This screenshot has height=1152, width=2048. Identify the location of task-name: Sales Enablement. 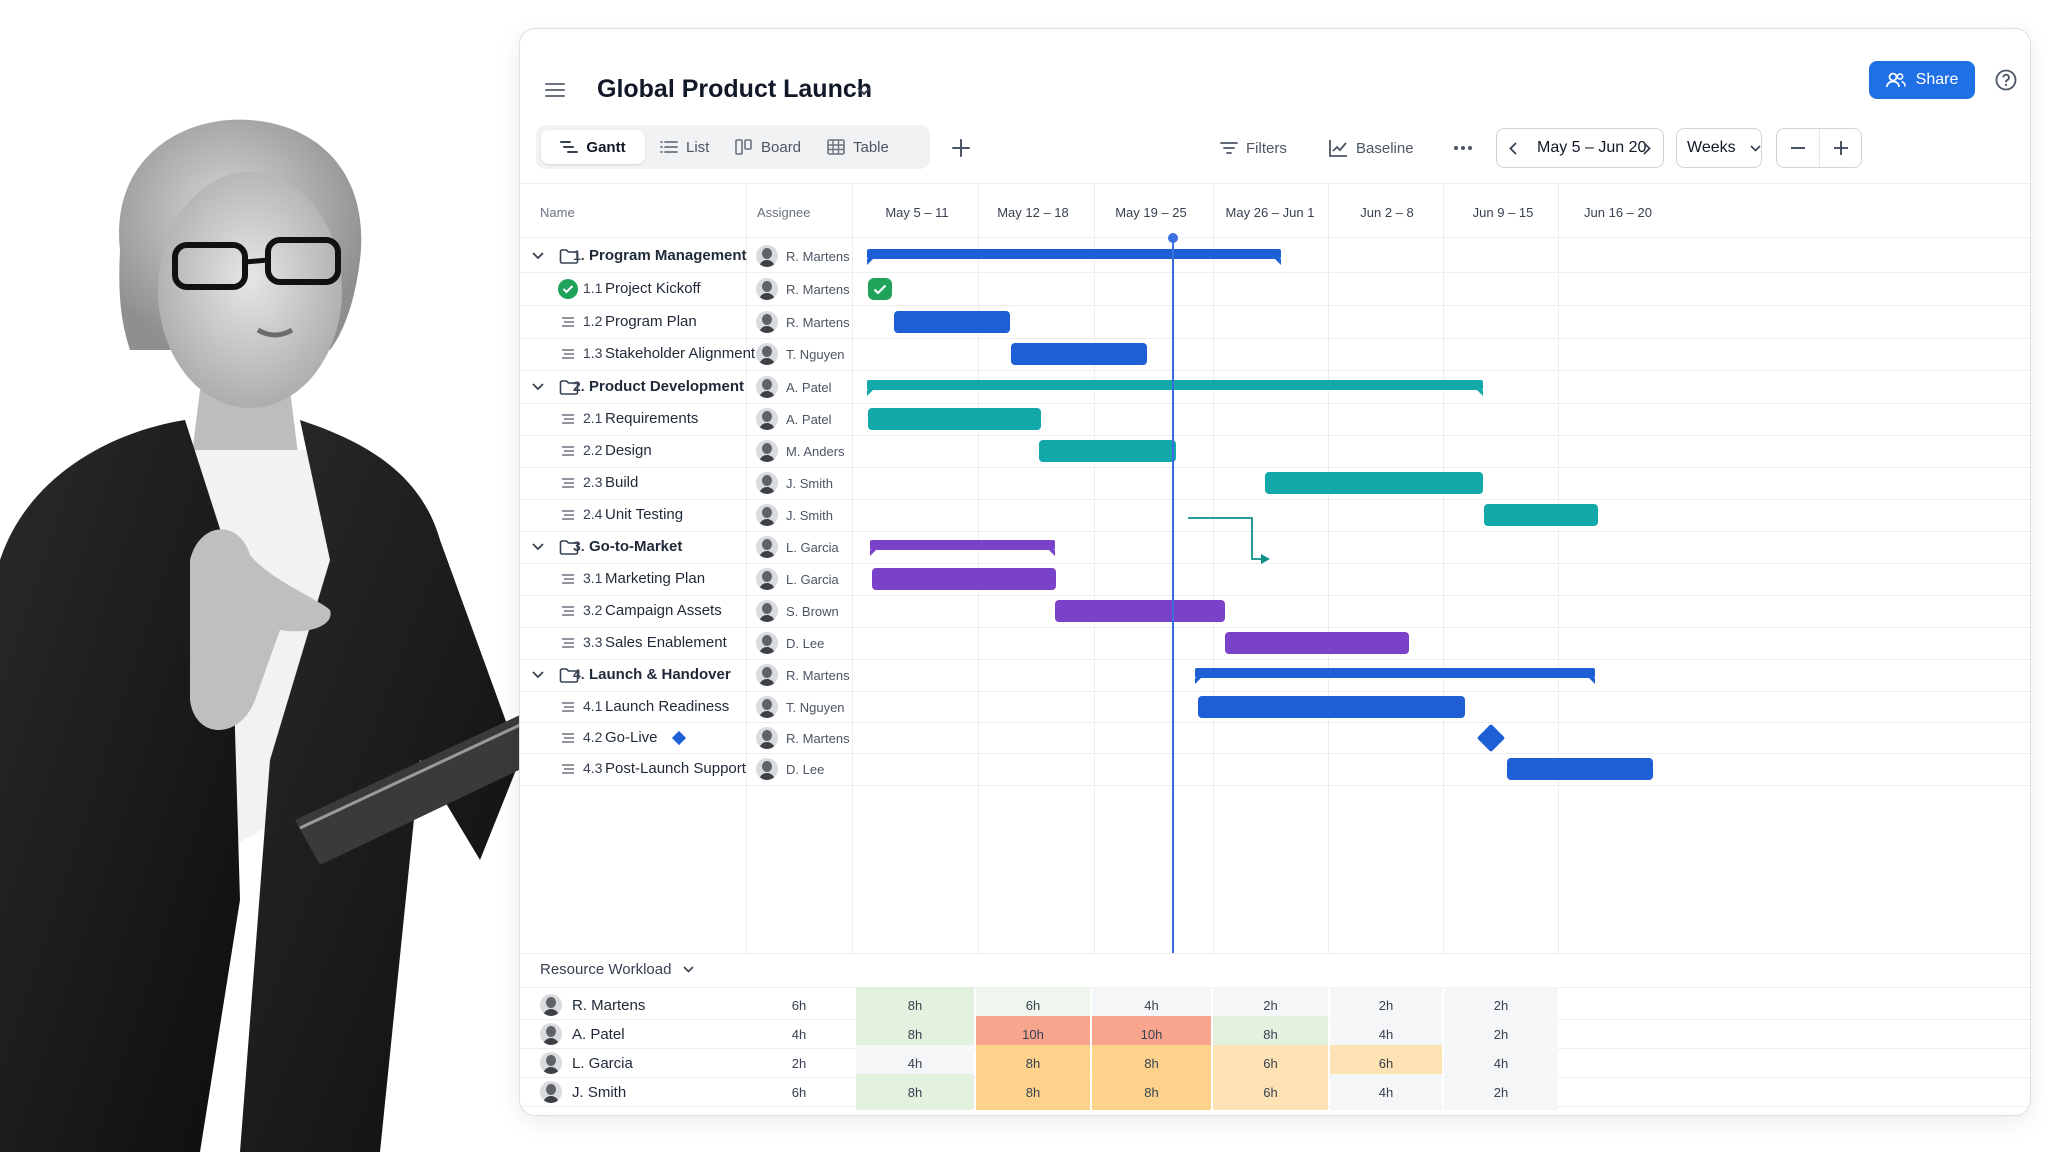
(666, 642).